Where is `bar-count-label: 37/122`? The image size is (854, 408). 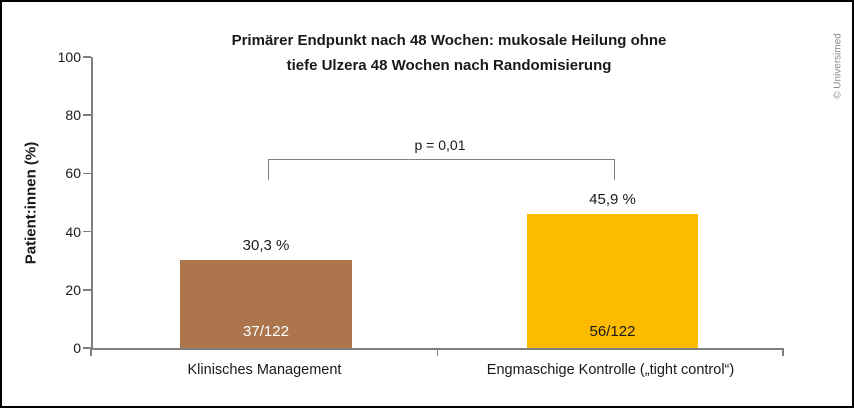
bar-count-label: 37/122 is located at coordinates (266, 331).